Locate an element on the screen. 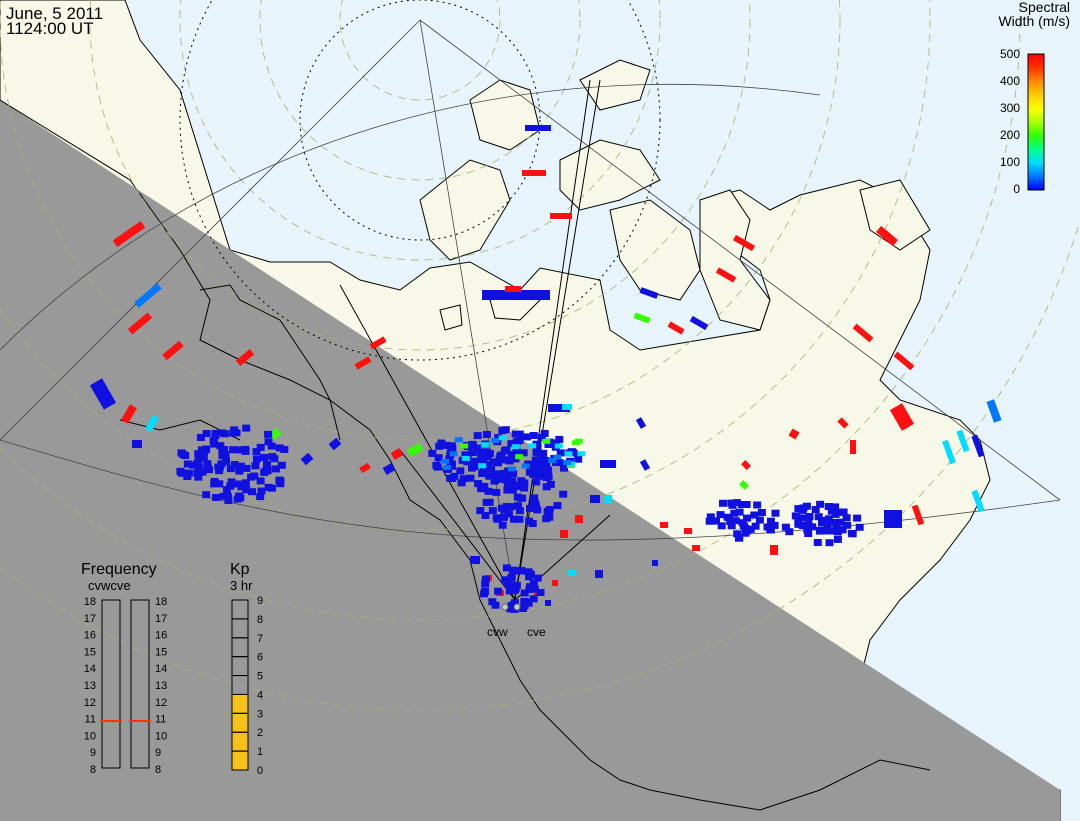 The image size is (1080, 821). kp-subtitle: 3 hr is located at coordinates (241, 585).